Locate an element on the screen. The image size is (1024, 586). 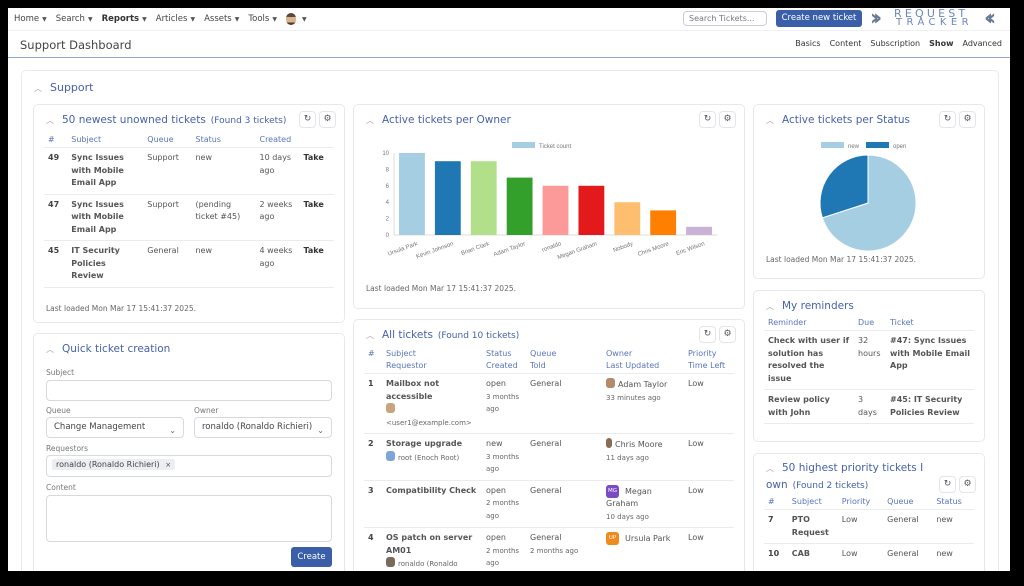
create-new-ticket-button: Create new ticket is located at coordinates (819, 18).